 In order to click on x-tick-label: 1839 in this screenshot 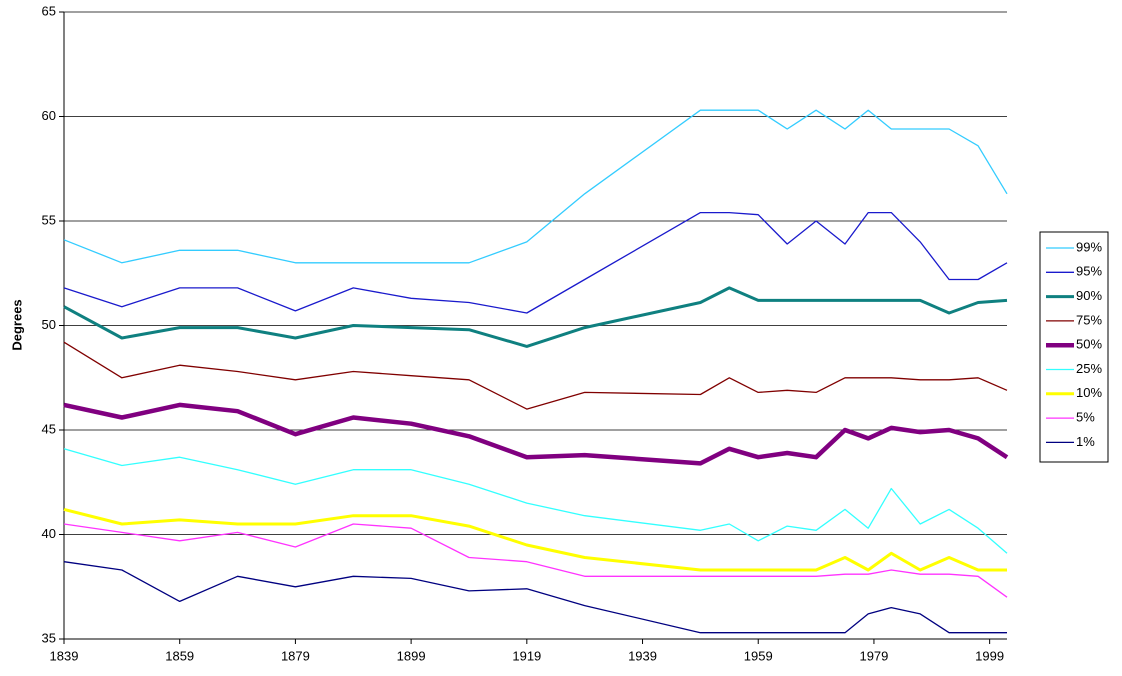, I will do `click(64, 655)`.